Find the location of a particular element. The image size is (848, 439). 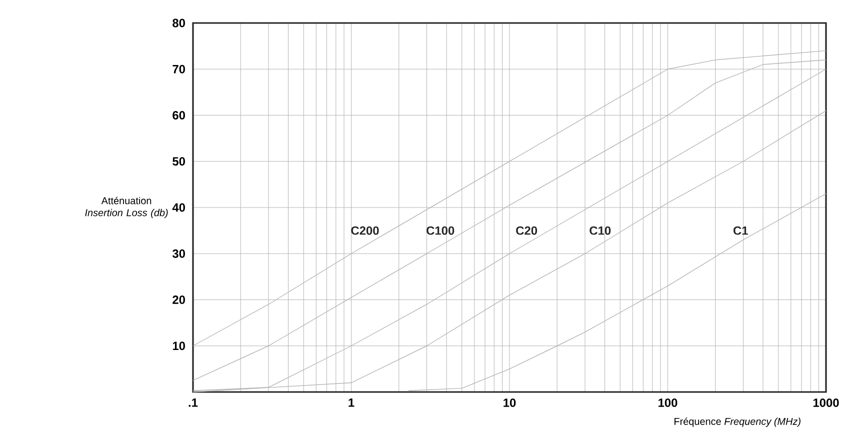

x-tick-label: 100 is located at coordinates (668, 402).